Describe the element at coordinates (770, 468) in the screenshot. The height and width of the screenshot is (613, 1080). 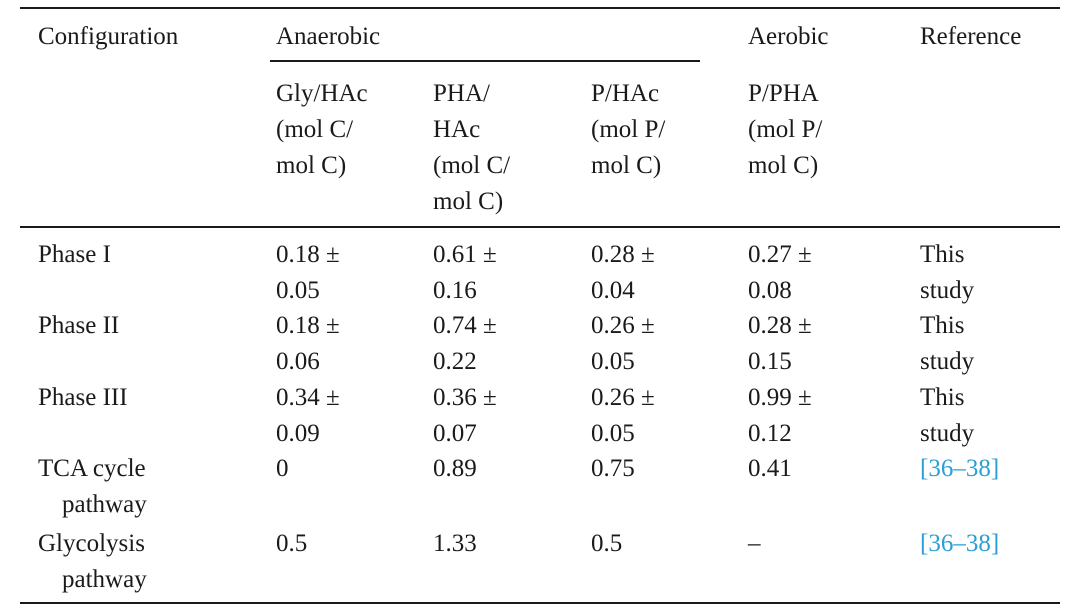
I see `row-p-pha: 0.41` at that location.